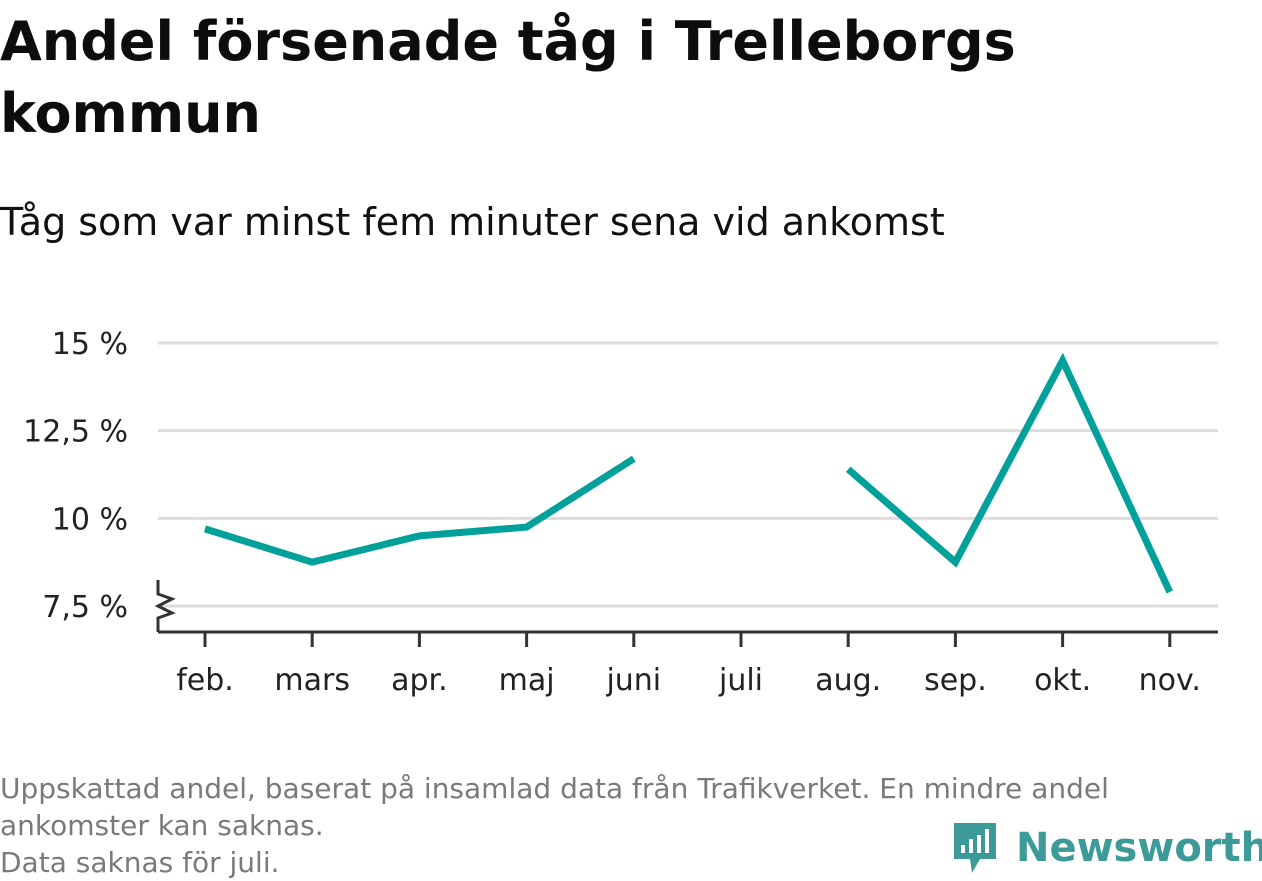 The image size is (1262, 881). Describe the element at coordinates (85, 607) in the screenshot. I see `y-tick-label: 7,5 %` at that location.